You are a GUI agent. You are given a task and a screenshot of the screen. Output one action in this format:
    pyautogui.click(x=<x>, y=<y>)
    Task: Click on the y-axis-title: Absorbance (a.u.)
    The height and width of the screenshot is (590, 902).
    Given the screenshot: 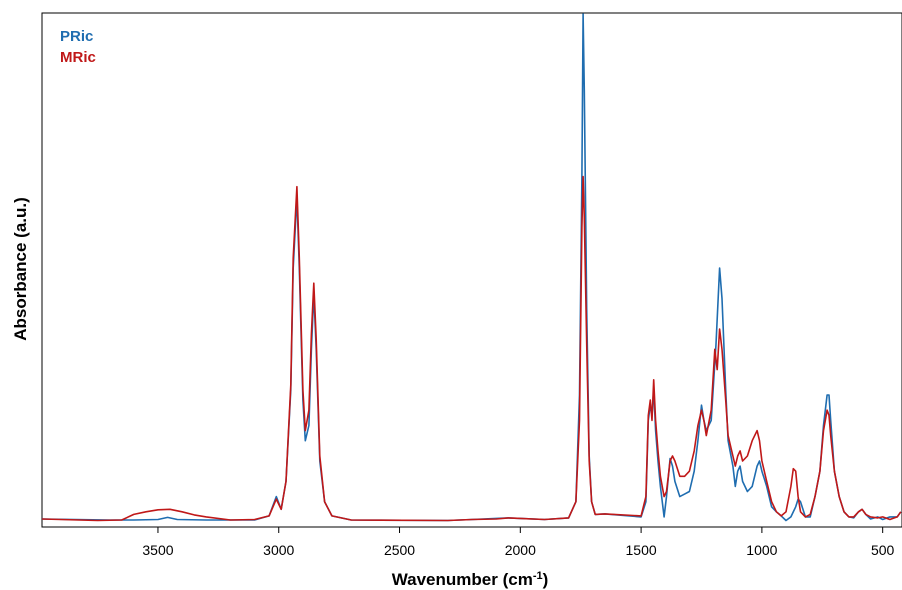 What is the action you would take?
    pyautogui.click(x=20, y=269)
    